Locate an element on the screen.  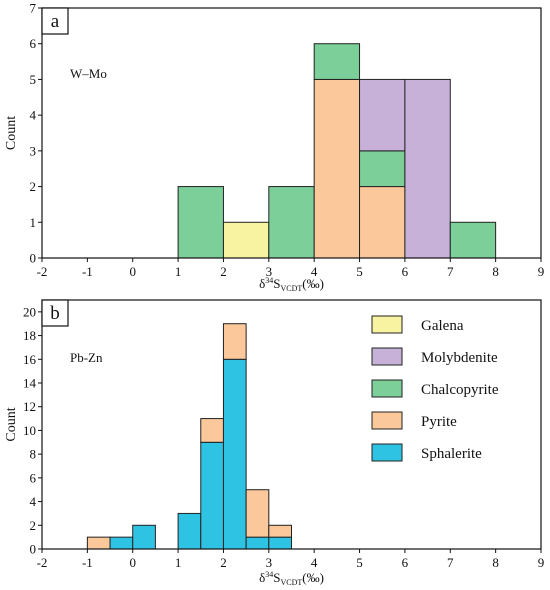
legend-swatch-molybdenite is located at coordinates (387, 356).